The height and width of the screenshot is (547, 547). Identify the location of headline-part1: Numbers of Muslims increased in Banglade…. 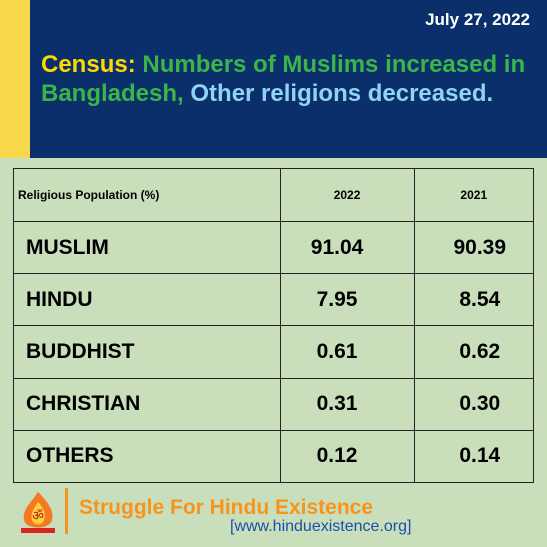
(283, 79).